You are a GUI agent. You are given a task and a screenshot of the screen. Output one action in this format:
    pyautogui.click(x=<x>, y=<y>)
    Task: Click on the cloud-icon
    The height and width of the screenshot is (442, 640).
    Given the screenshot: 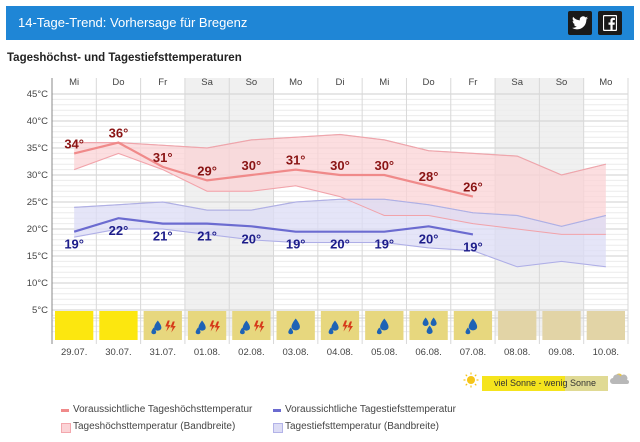 What is the action you would take?
    pyautogui.click(x=619, y=378)
    